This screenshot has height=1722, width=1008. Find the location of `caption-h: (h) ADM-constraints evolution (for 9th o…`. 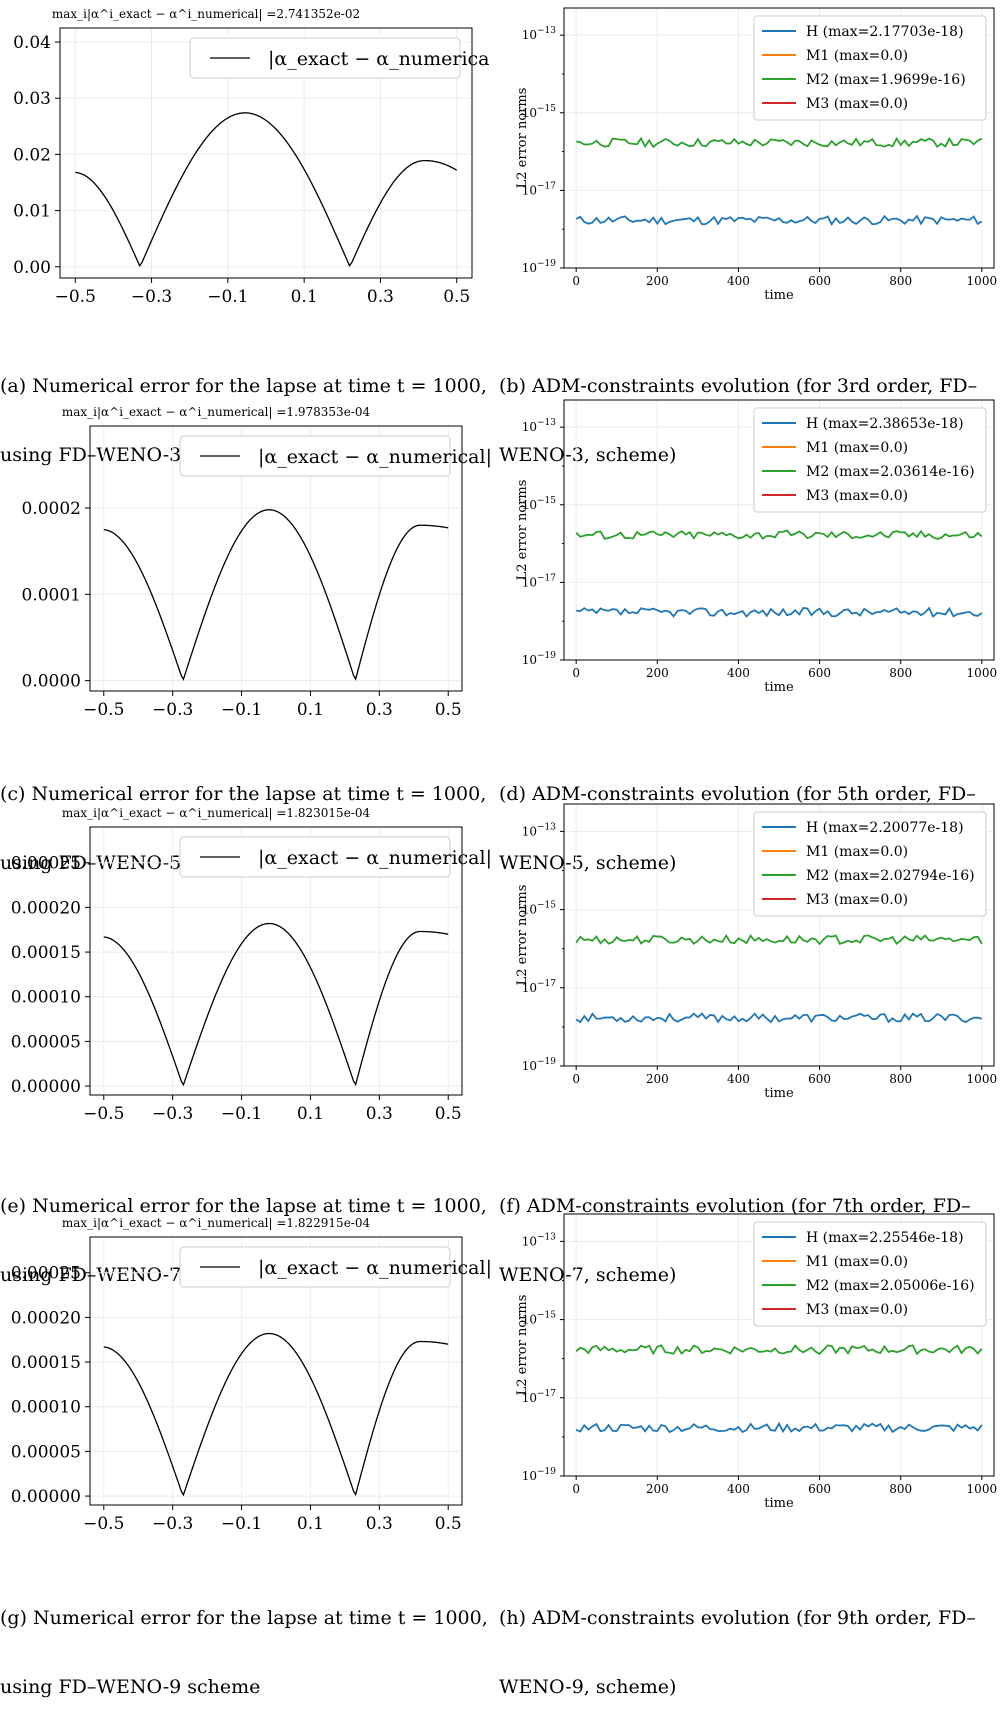

caption-h: (h) ADM-constraints evolution (for 9th o… is located at coordinates (737, 1641).